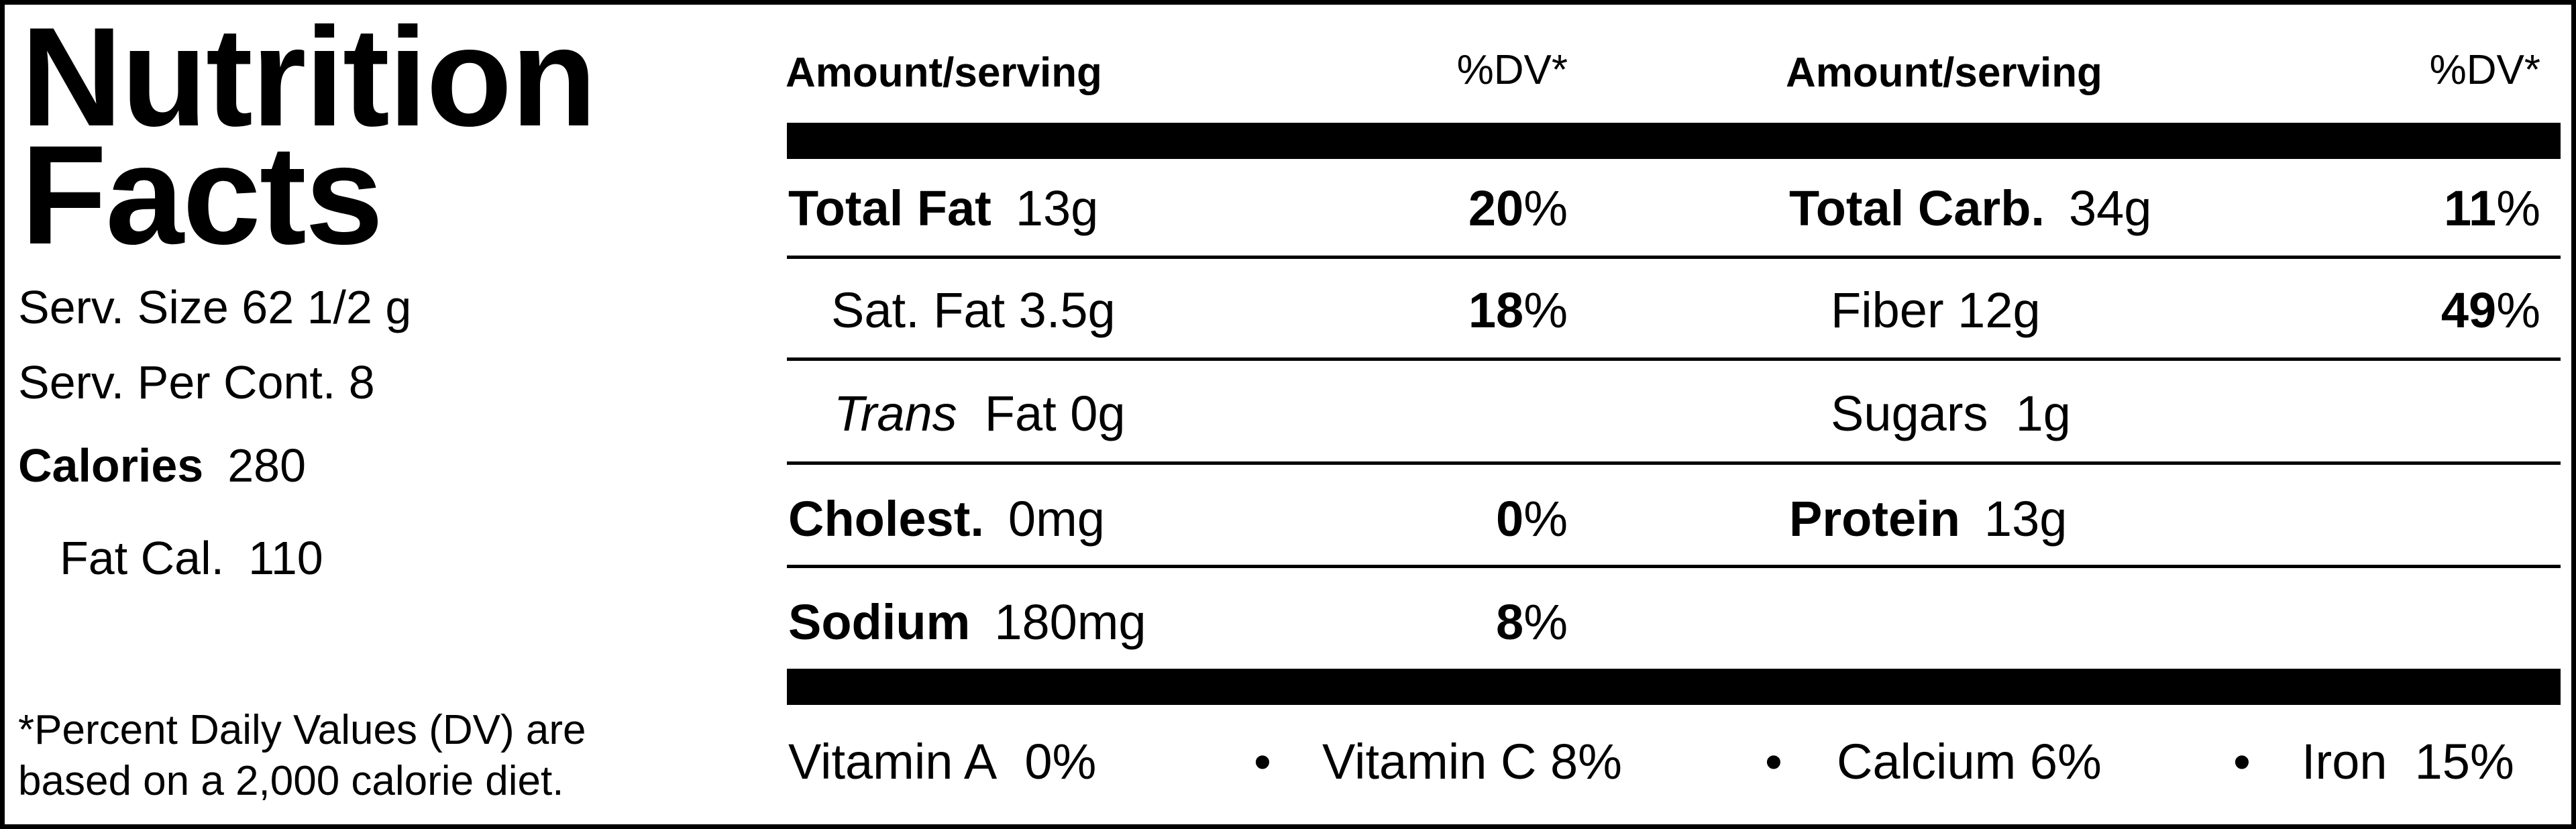 The image size is (2576, 829). Describe the element at coordinates (1496, 208) in the screenshot. I see `dv-value: 20` at that location.